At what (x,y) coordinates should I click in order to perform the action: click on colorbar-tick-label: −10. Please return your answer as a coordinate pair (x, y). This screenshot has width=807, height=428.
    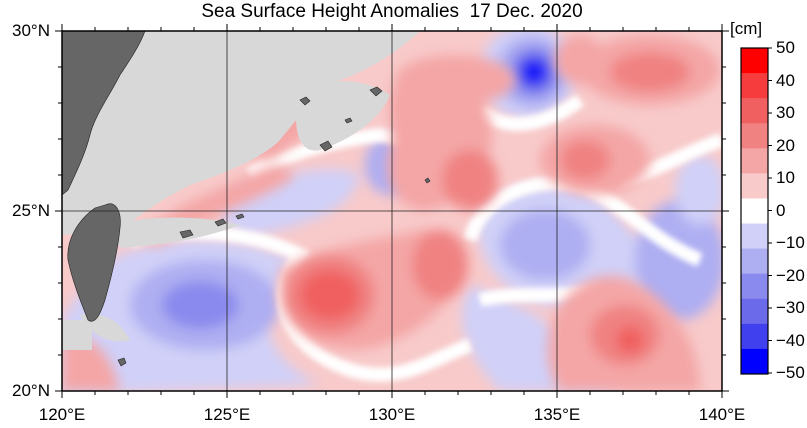
    Looking at the image, I should click on (790, 242).